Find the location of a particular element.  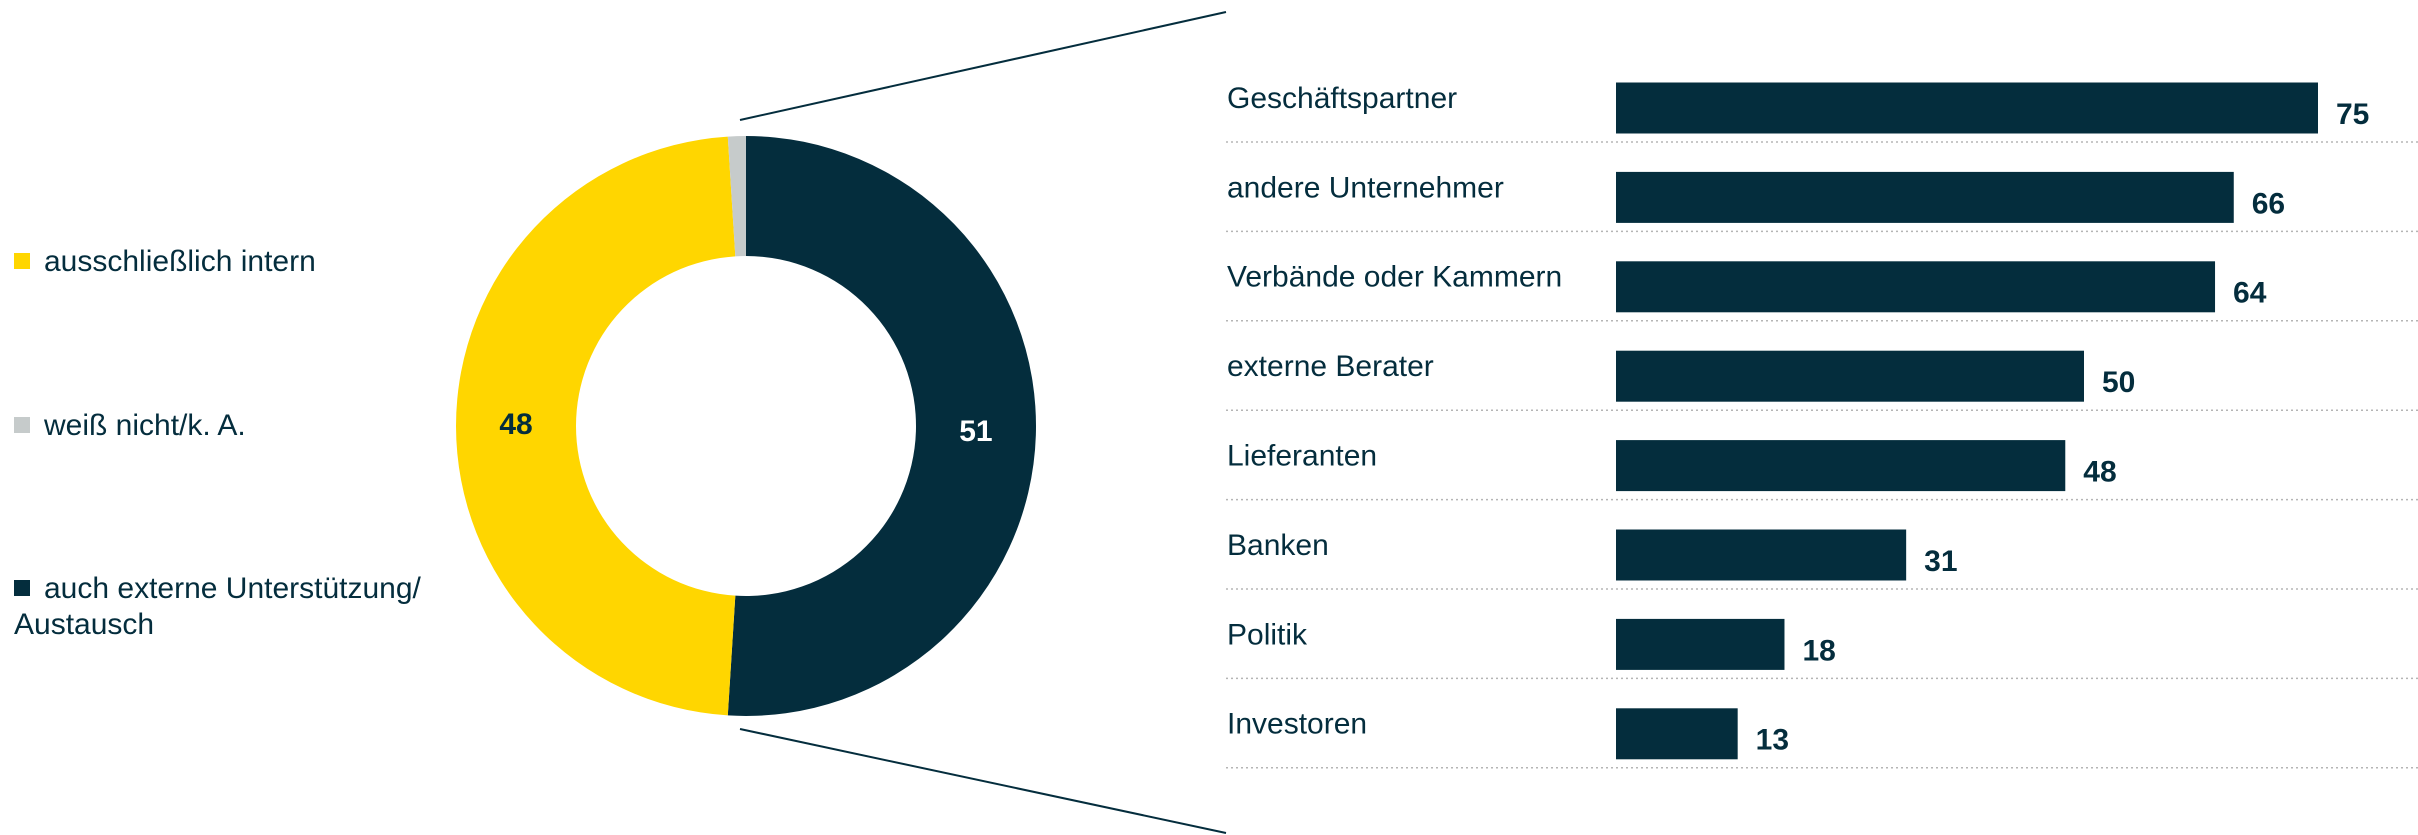

category-label: Investoren is located at coordinates (1297, 724).